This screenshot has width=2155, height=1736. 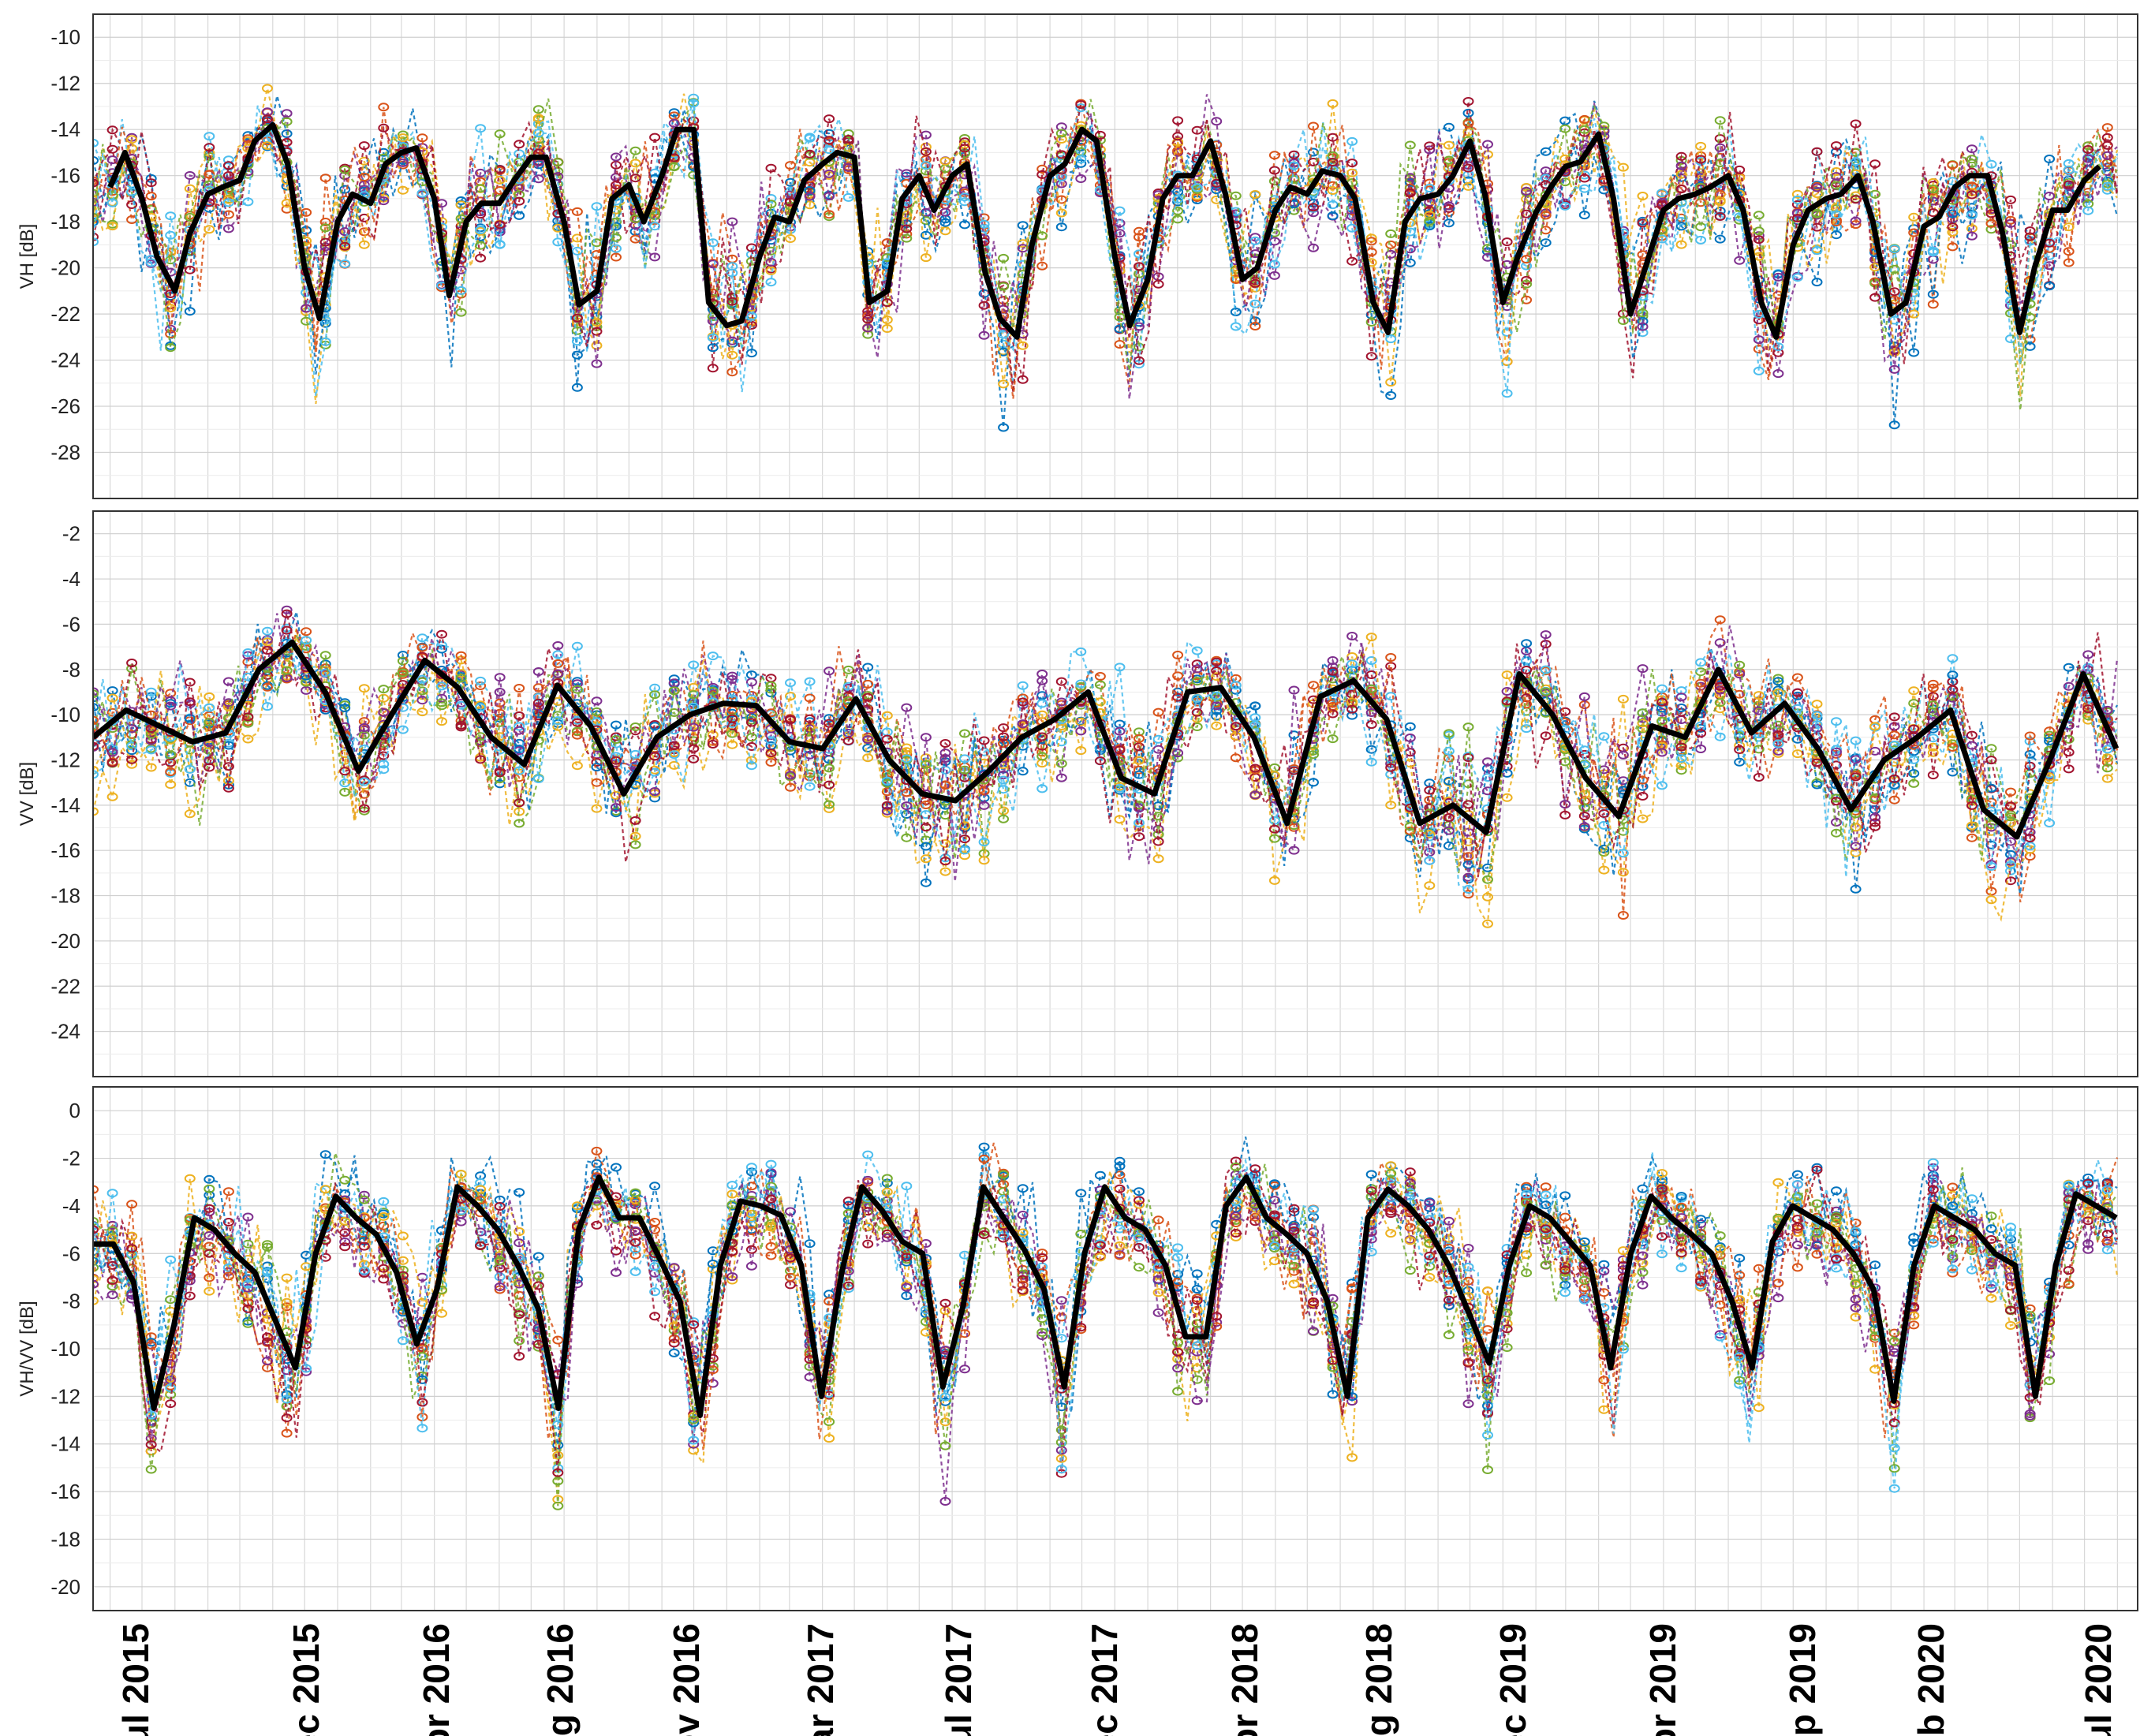 What do you see at coordinates (65, 360) in the screenshot?
I see `y-tick-label: -24` at bounding box center [65, 360].